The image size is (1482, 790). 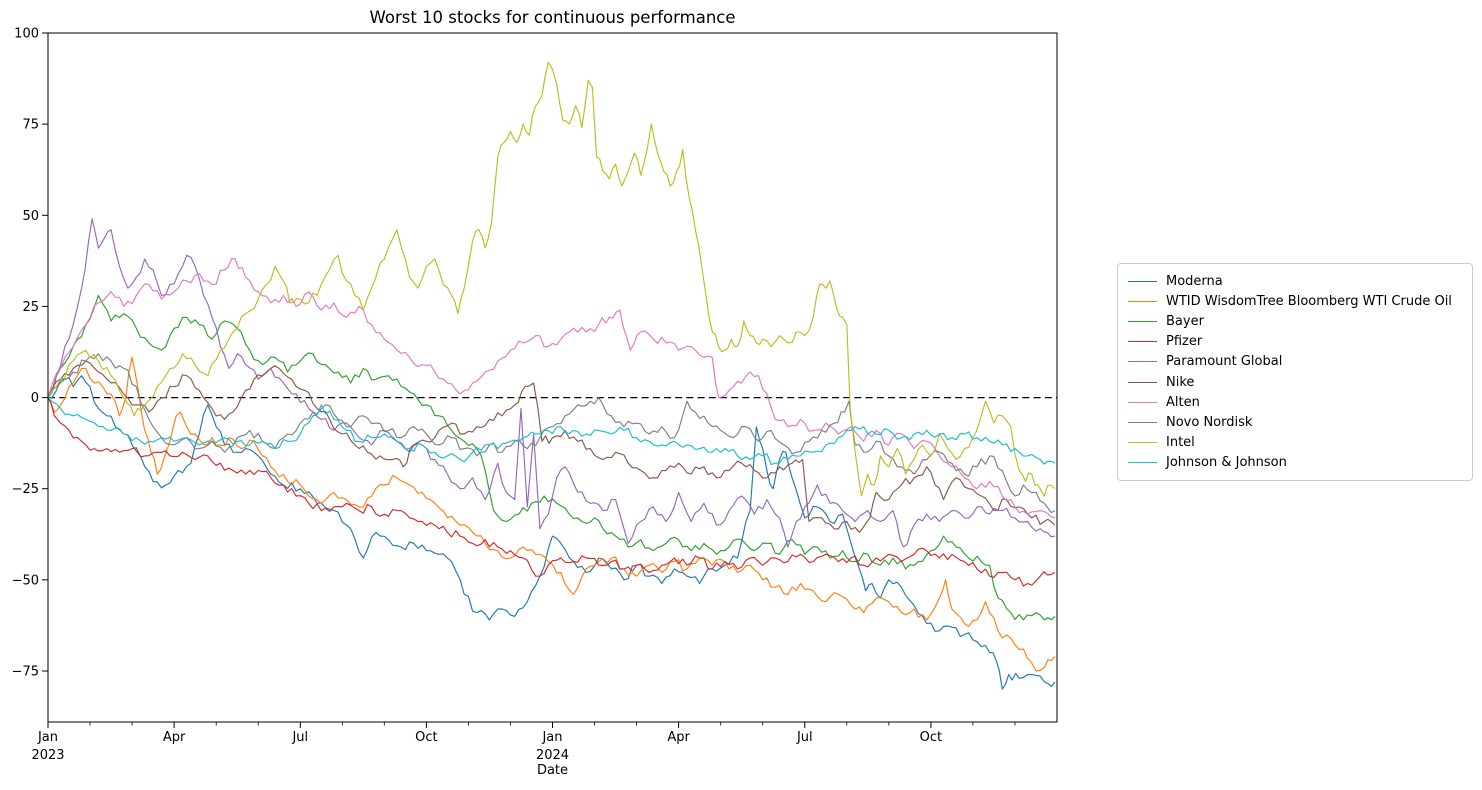 What do you see at coordinates (25, 672) in the screenshot?
I see `y-tick-label: −75` at bounding box center [25, 672].